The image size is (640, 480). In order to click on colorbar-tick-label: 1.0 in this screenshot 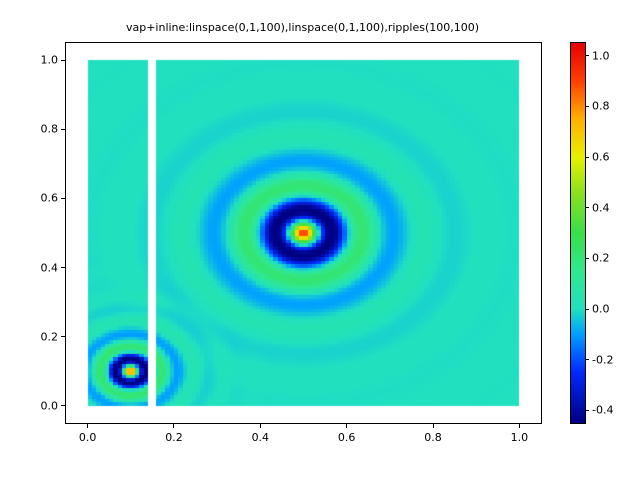, I will do `click(601, 56)`.